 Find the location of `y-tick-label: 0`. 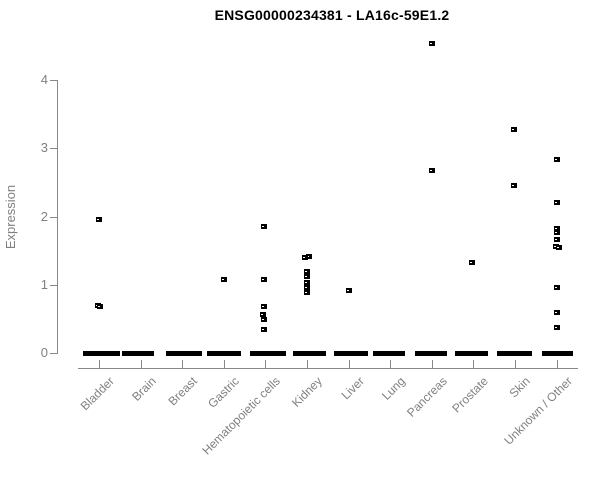

y-tick-label: 0 is located at coordinates (44, 352).